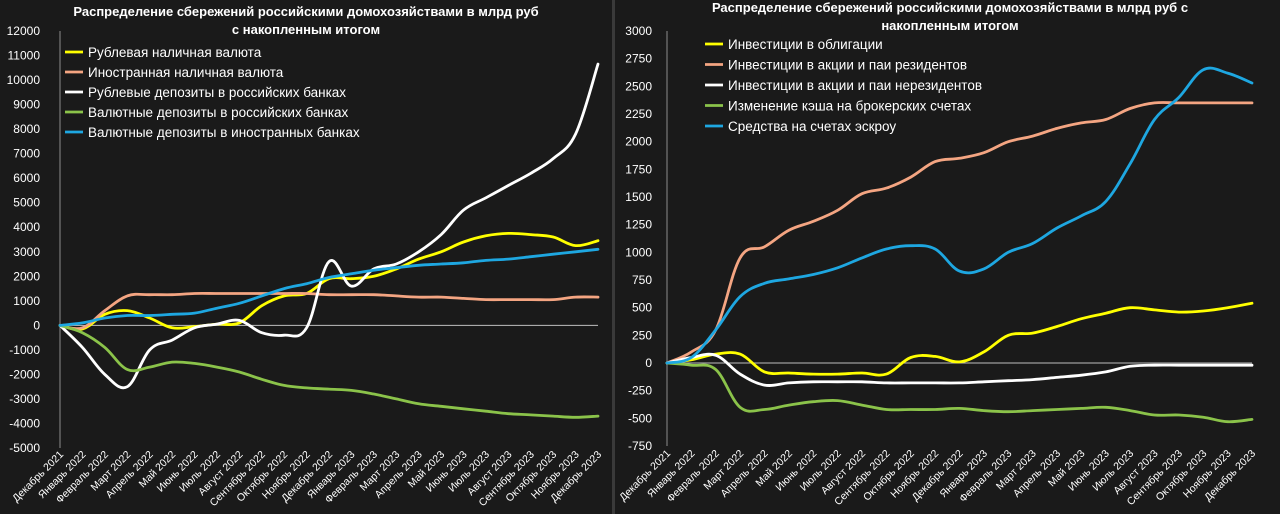  I want to click on y-tick-label: 750, so click(642, 280).